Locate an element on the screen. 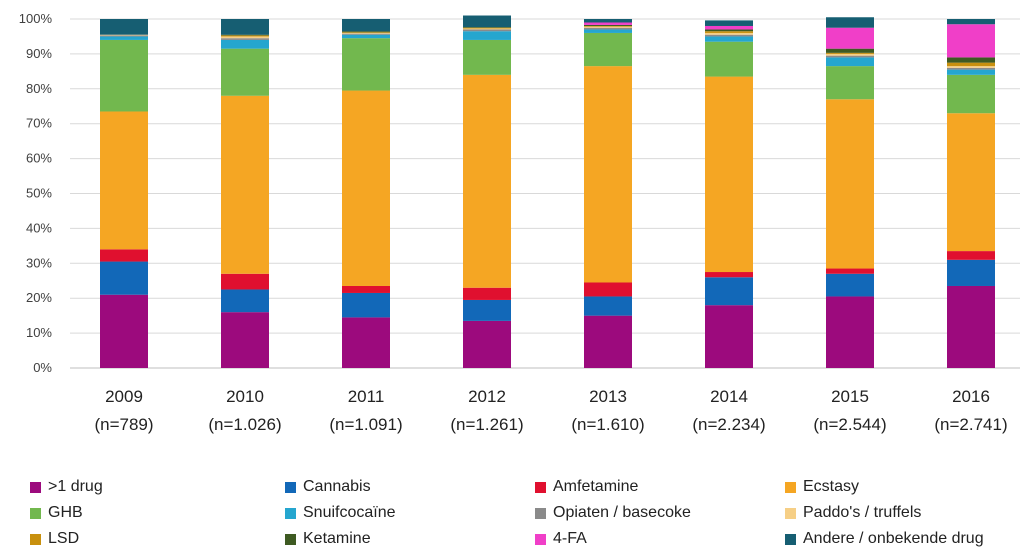 The width and height of the screenshot is (1032, 554). y-tick-label: 70% is located at coordinates (39, 123).